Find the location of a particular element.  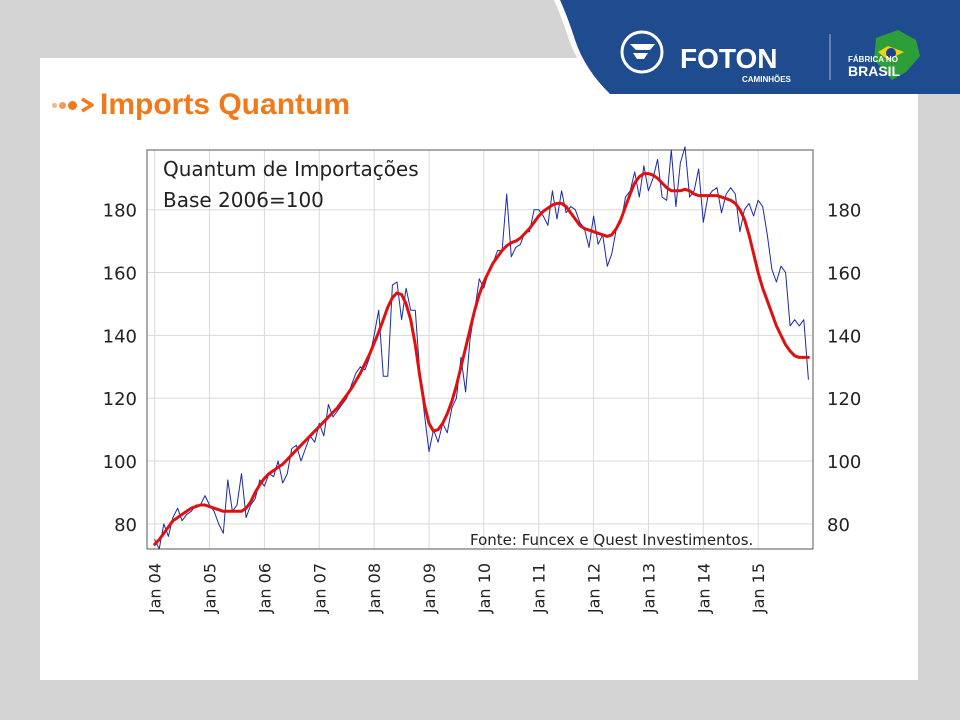

y-axis-left: 80 100 120 140 160 180 is located at coordinates (120, 368).